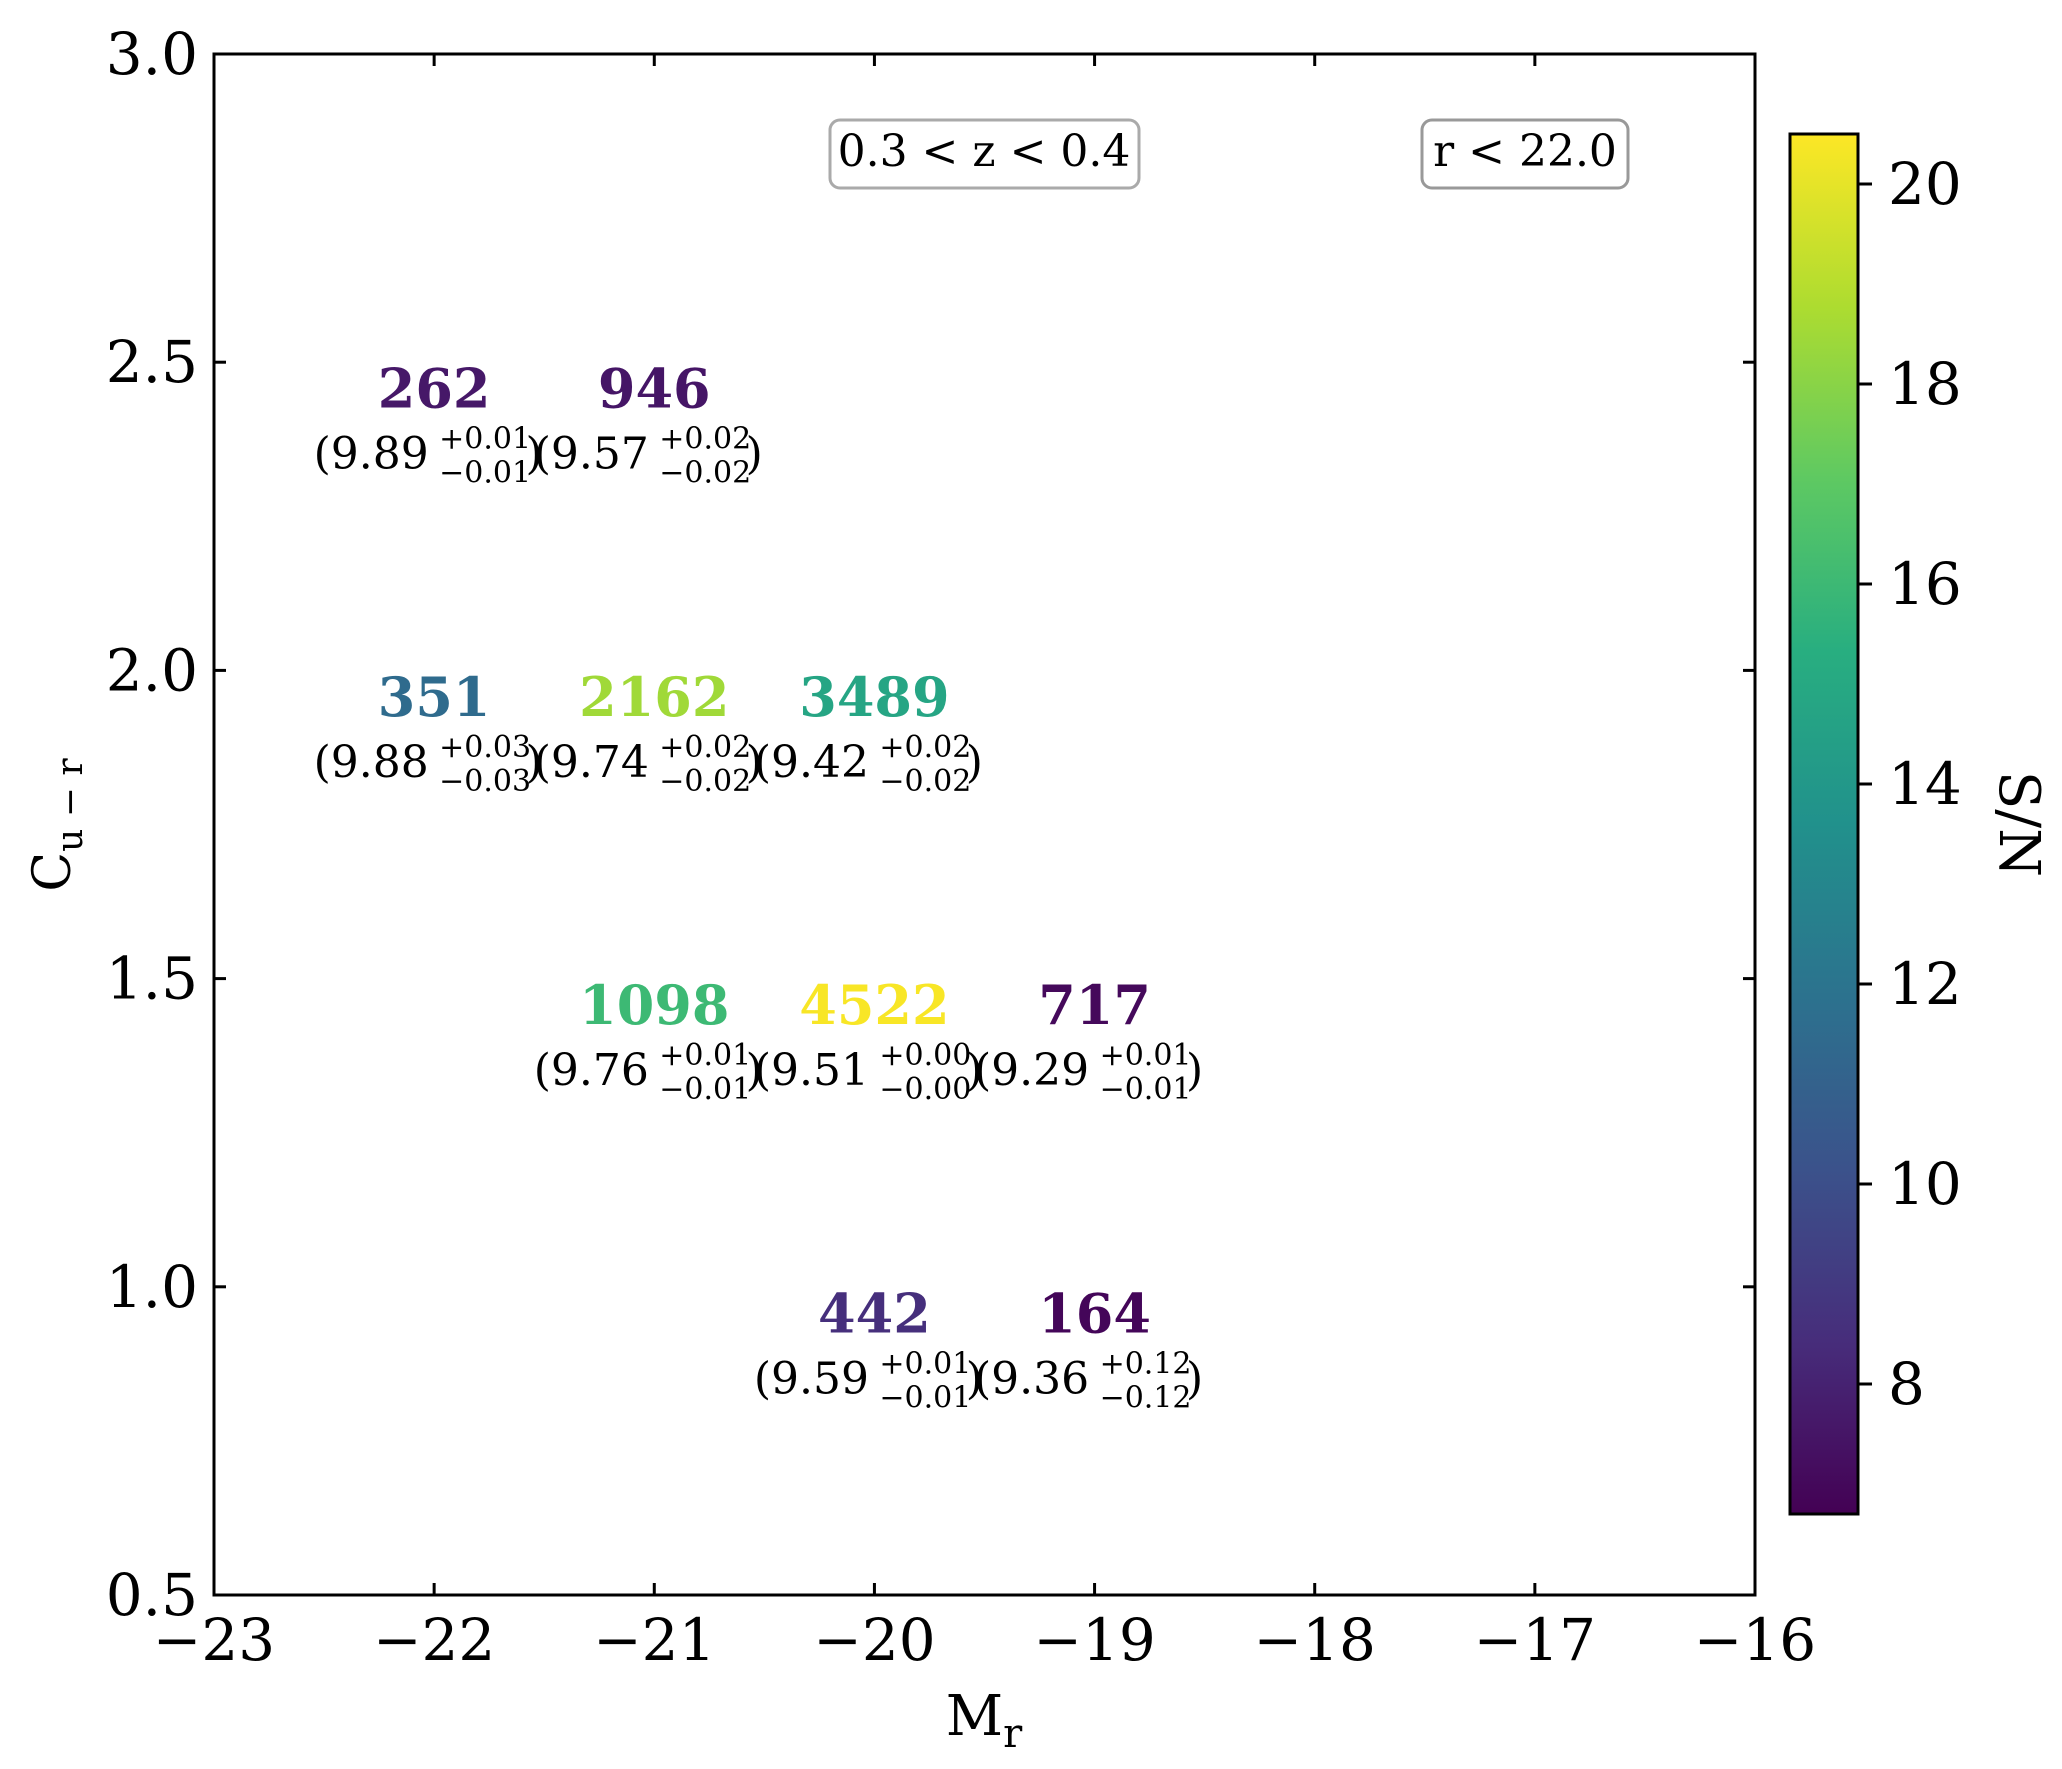 This screenshot has height=1769, width=2062. I want to click on cell-error-plus: +0.00, so click(925, 1055).